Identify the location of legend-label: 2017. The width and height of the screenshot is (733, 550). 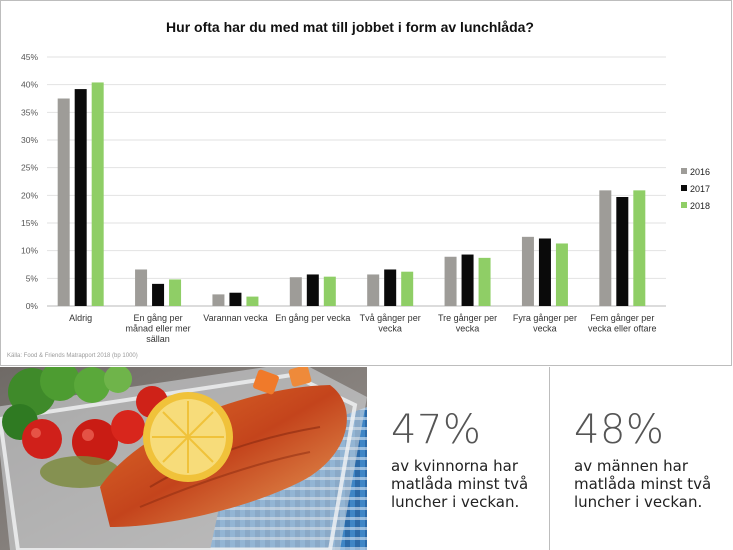
(700, 189).